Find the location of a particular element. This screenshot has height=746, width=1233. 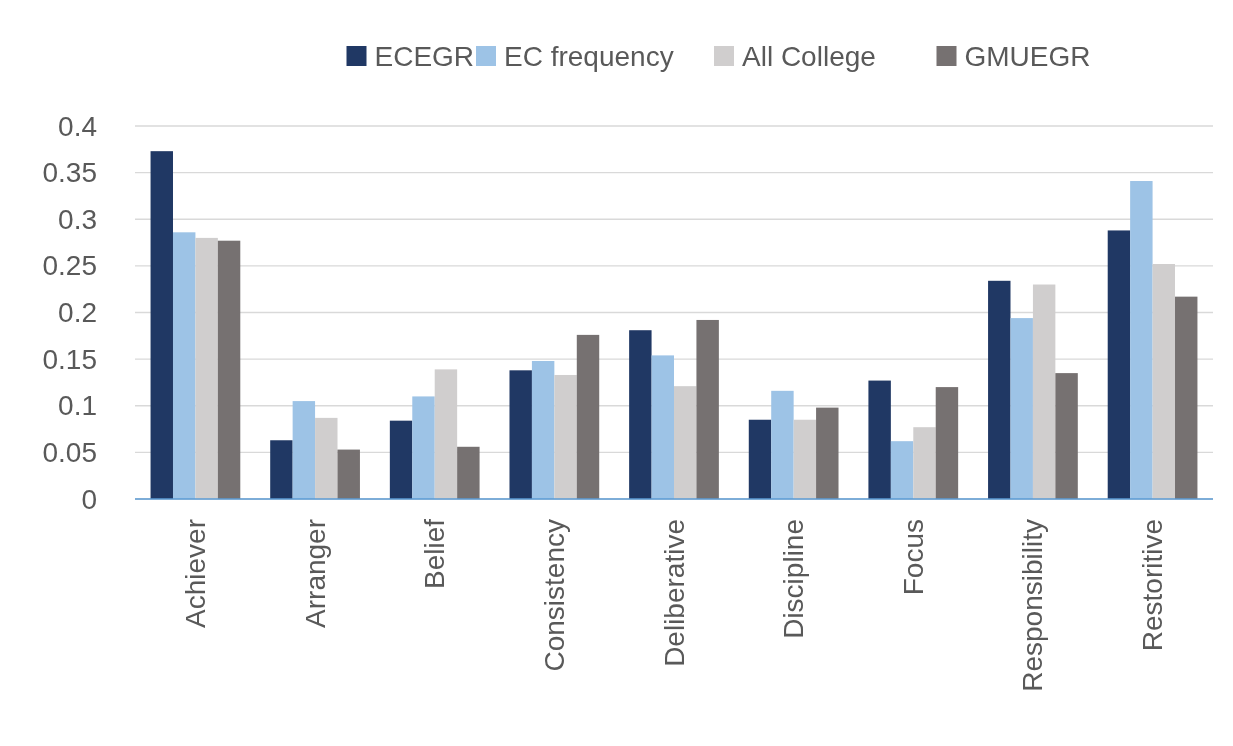

y-tick-label: 0.1 is located at coordinates (77, 406).